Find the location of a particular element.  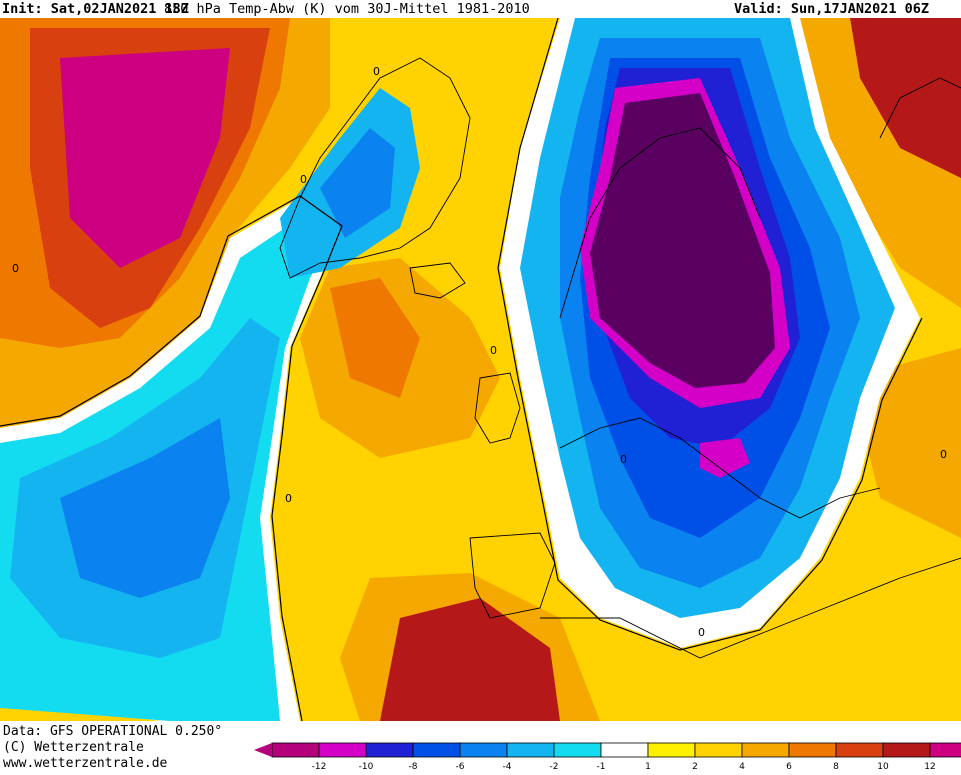

website-label: www.wetterzentrale.de is located at coordinates (85, 763).